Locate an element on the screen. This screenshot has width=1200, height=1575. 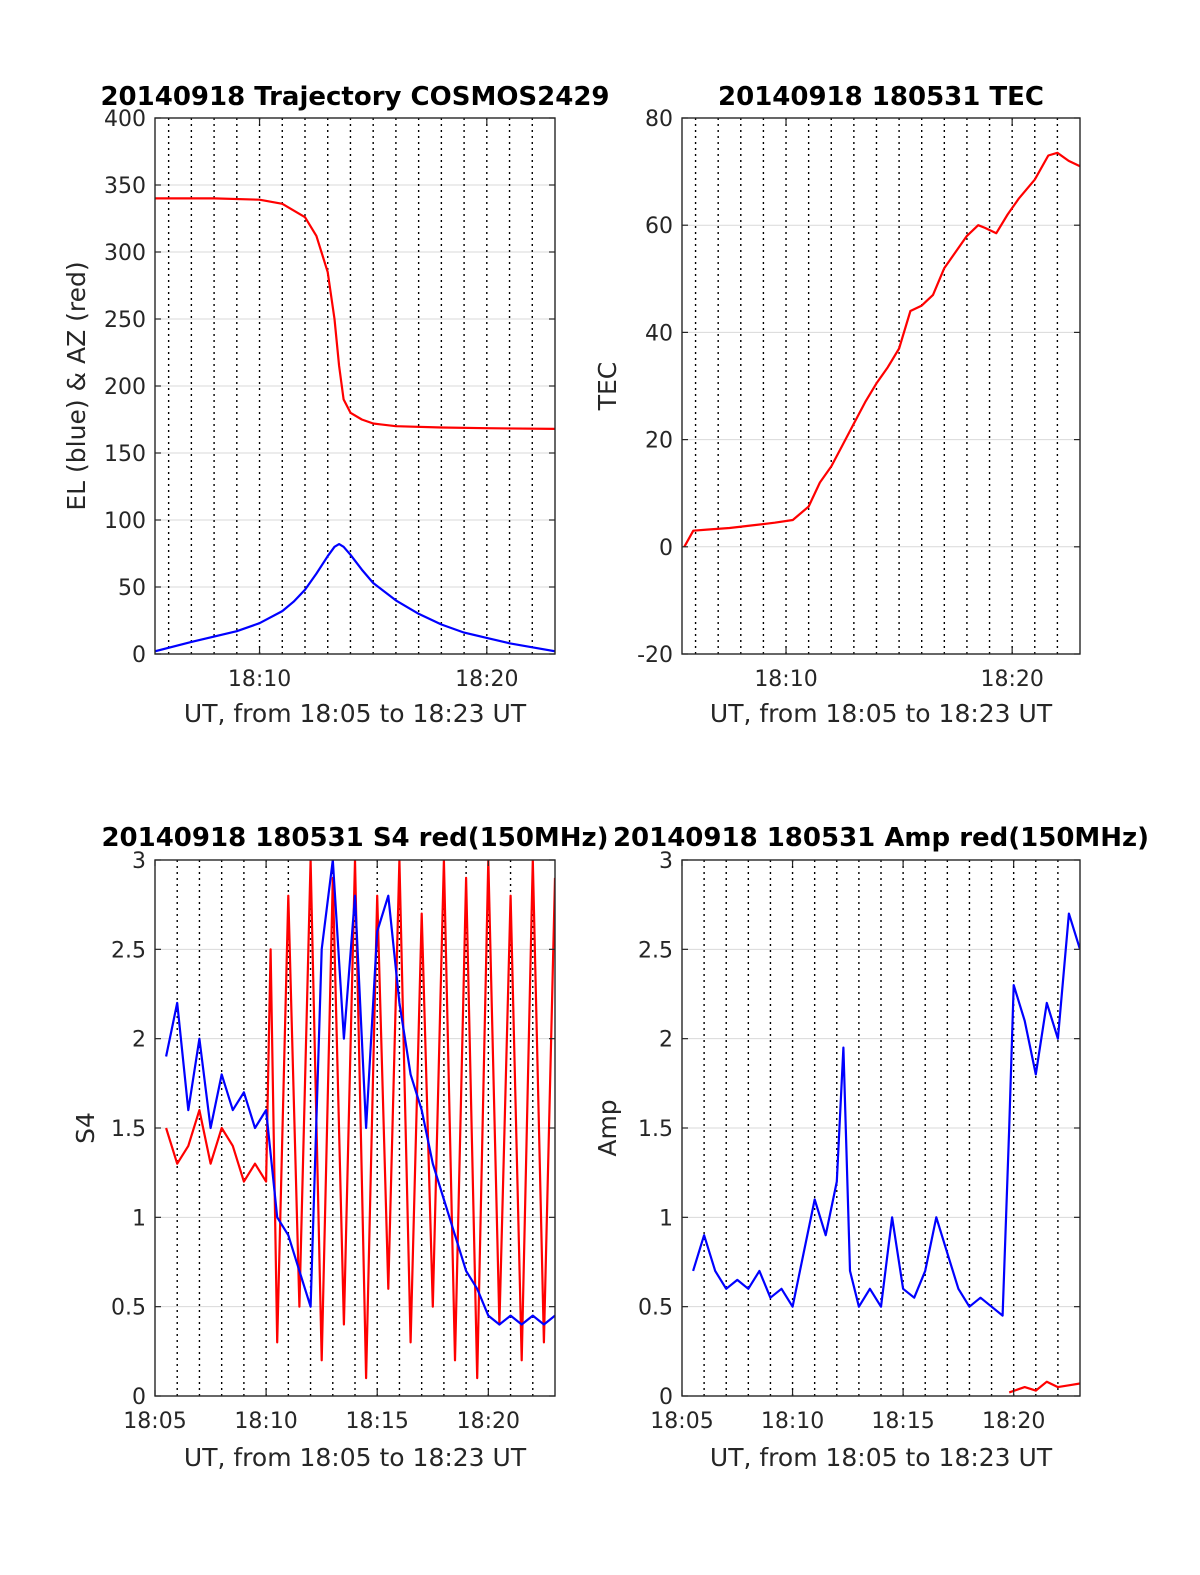
y-tick-label: 50 is located at coordinates (132, 588).